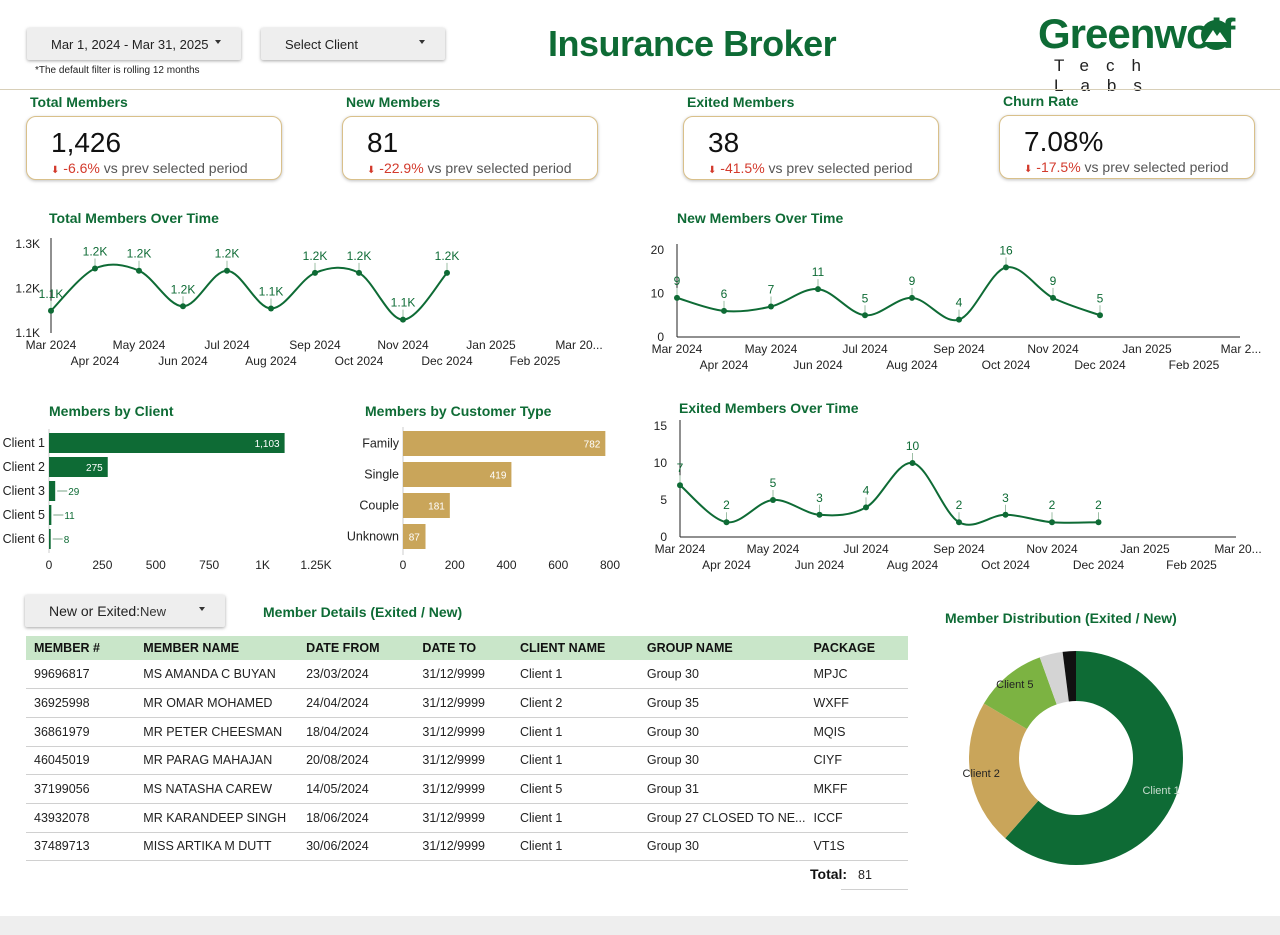 Image resolution: width=1280 pixels, height=935 pixels. What do you see at coordinates (353, 44) in the screenshot?
I see `client-filter: Select Client` at bounding box center [353, 44].